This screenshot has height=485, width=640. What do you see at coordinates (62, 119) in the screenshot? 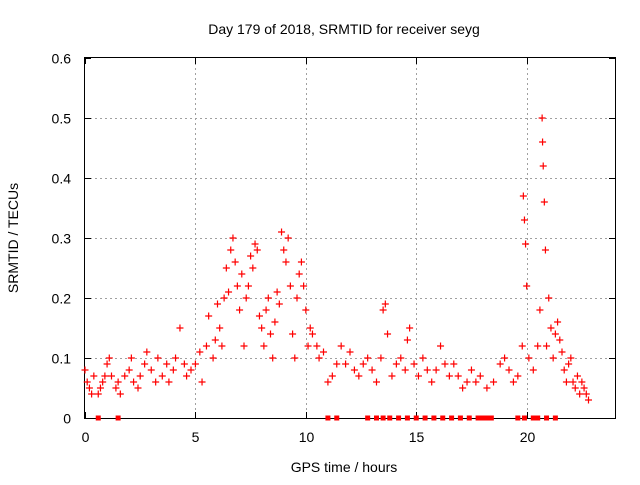
I see `y-tick-label: 0.5` at bounding box center [62, 119].